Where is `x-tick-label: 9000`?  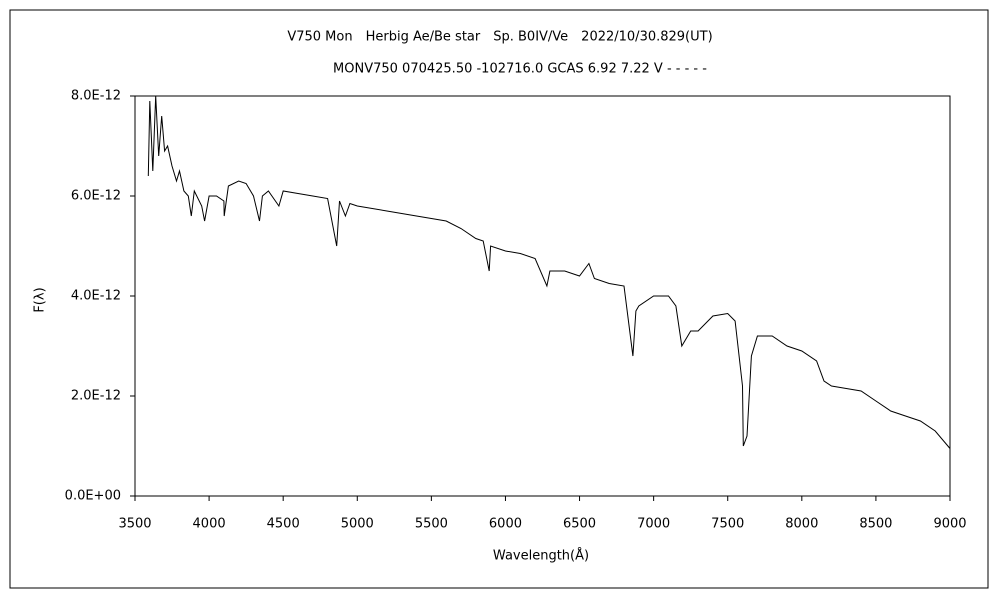 x-tick-label: 9000 is located at coordinates (949, 524).